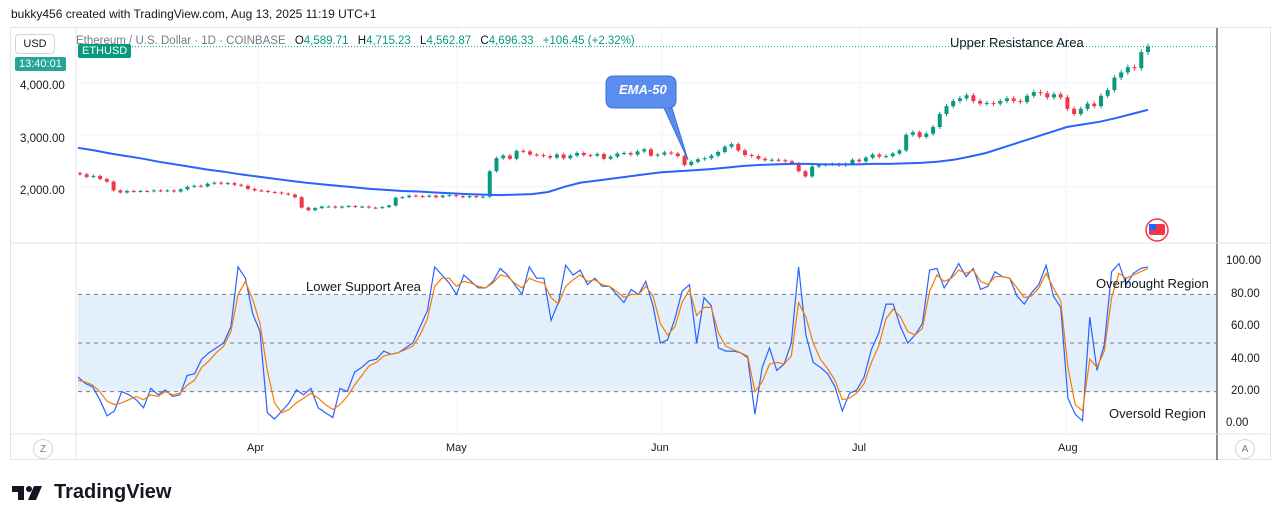 The image size is (1281, 522). What do you see at coordinates (362, 41) in the screenshot?
I see `high-label: H` at bounding box center [362, 41].